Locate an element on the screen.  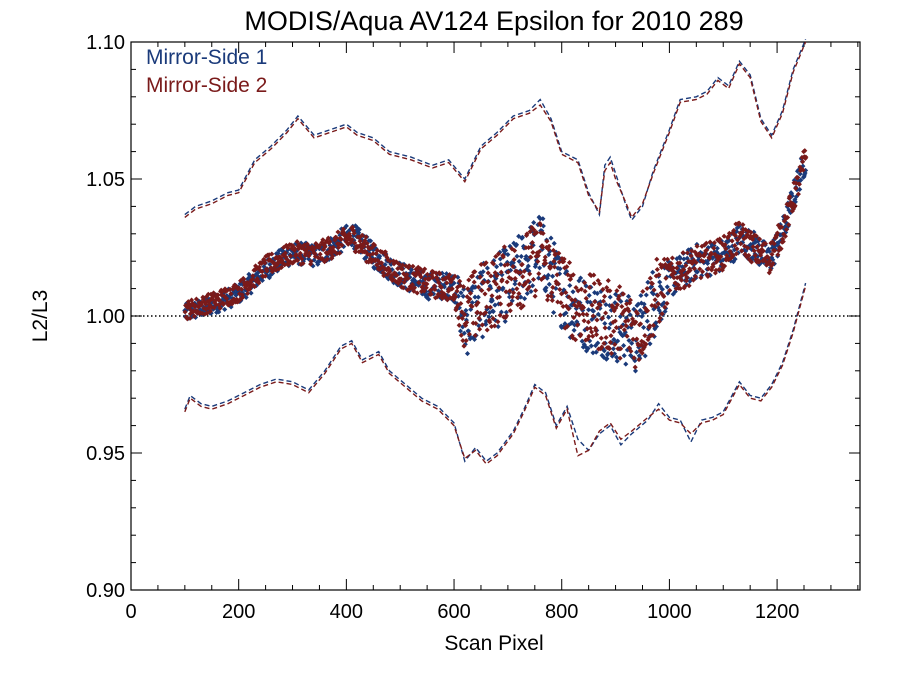
y-tick-label: 0.95 is located at coordinates (105, 454).